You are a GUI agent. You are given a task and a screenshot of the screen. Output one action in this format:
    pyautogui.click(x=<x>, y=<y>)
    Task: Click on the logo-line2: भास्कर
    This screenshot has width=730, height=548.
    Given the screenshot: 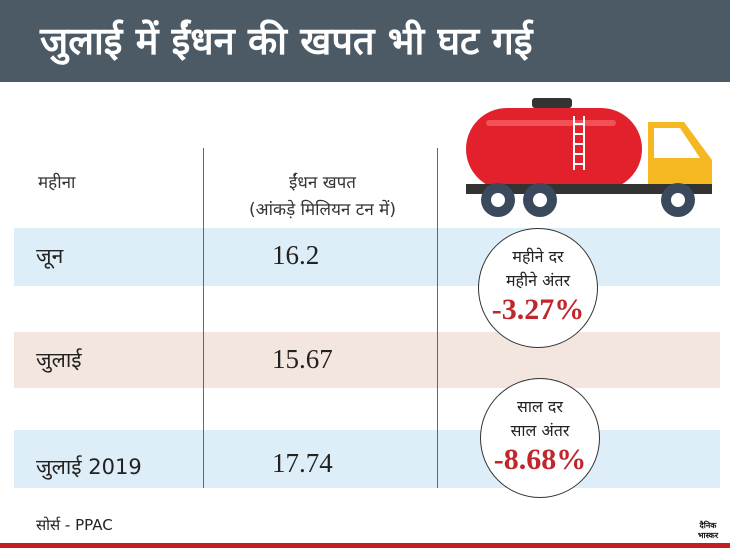 What is the action you would take?
    pyautogui.click(x=708, y=535)
    